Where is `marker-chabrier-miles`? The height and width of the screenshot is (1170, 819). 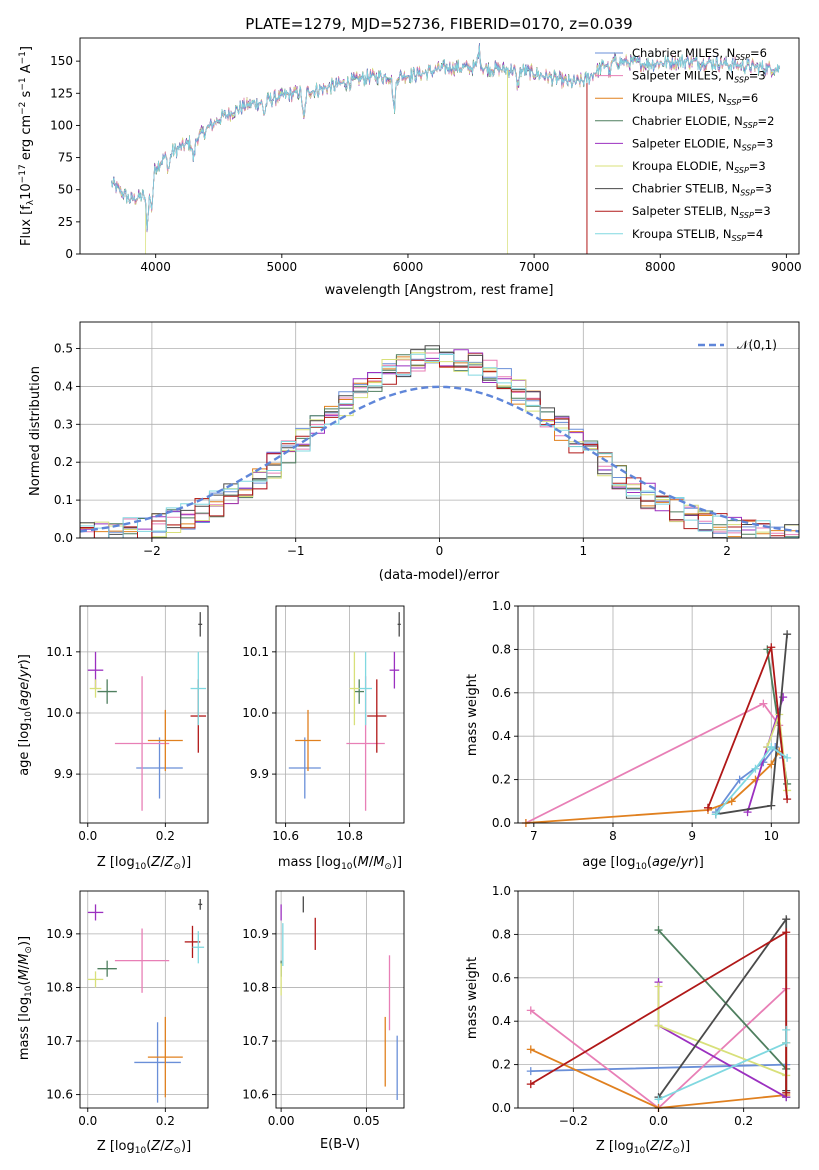 marker-chabrier-miles is located at coordinates (739, 779).